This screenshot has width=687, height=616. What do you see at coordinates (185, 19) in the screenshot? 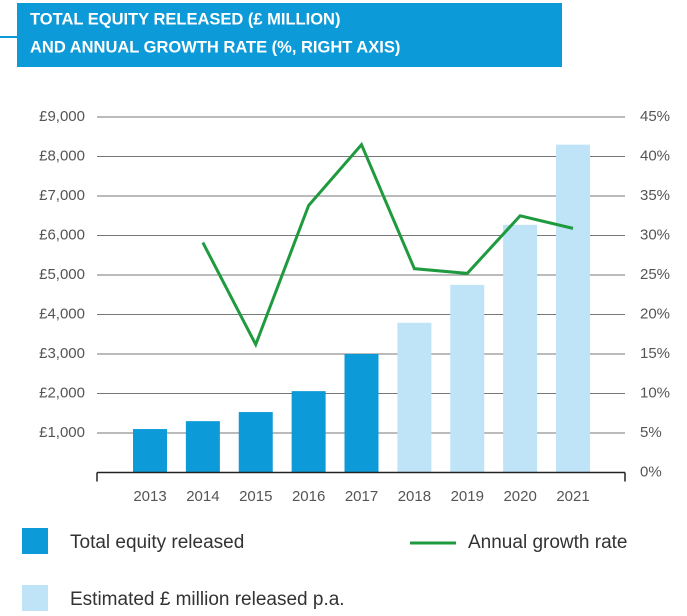
I see `chart-title: TOTAL EQUITY RELEASED (£ MILLION)` at bounding box center [185, 19].